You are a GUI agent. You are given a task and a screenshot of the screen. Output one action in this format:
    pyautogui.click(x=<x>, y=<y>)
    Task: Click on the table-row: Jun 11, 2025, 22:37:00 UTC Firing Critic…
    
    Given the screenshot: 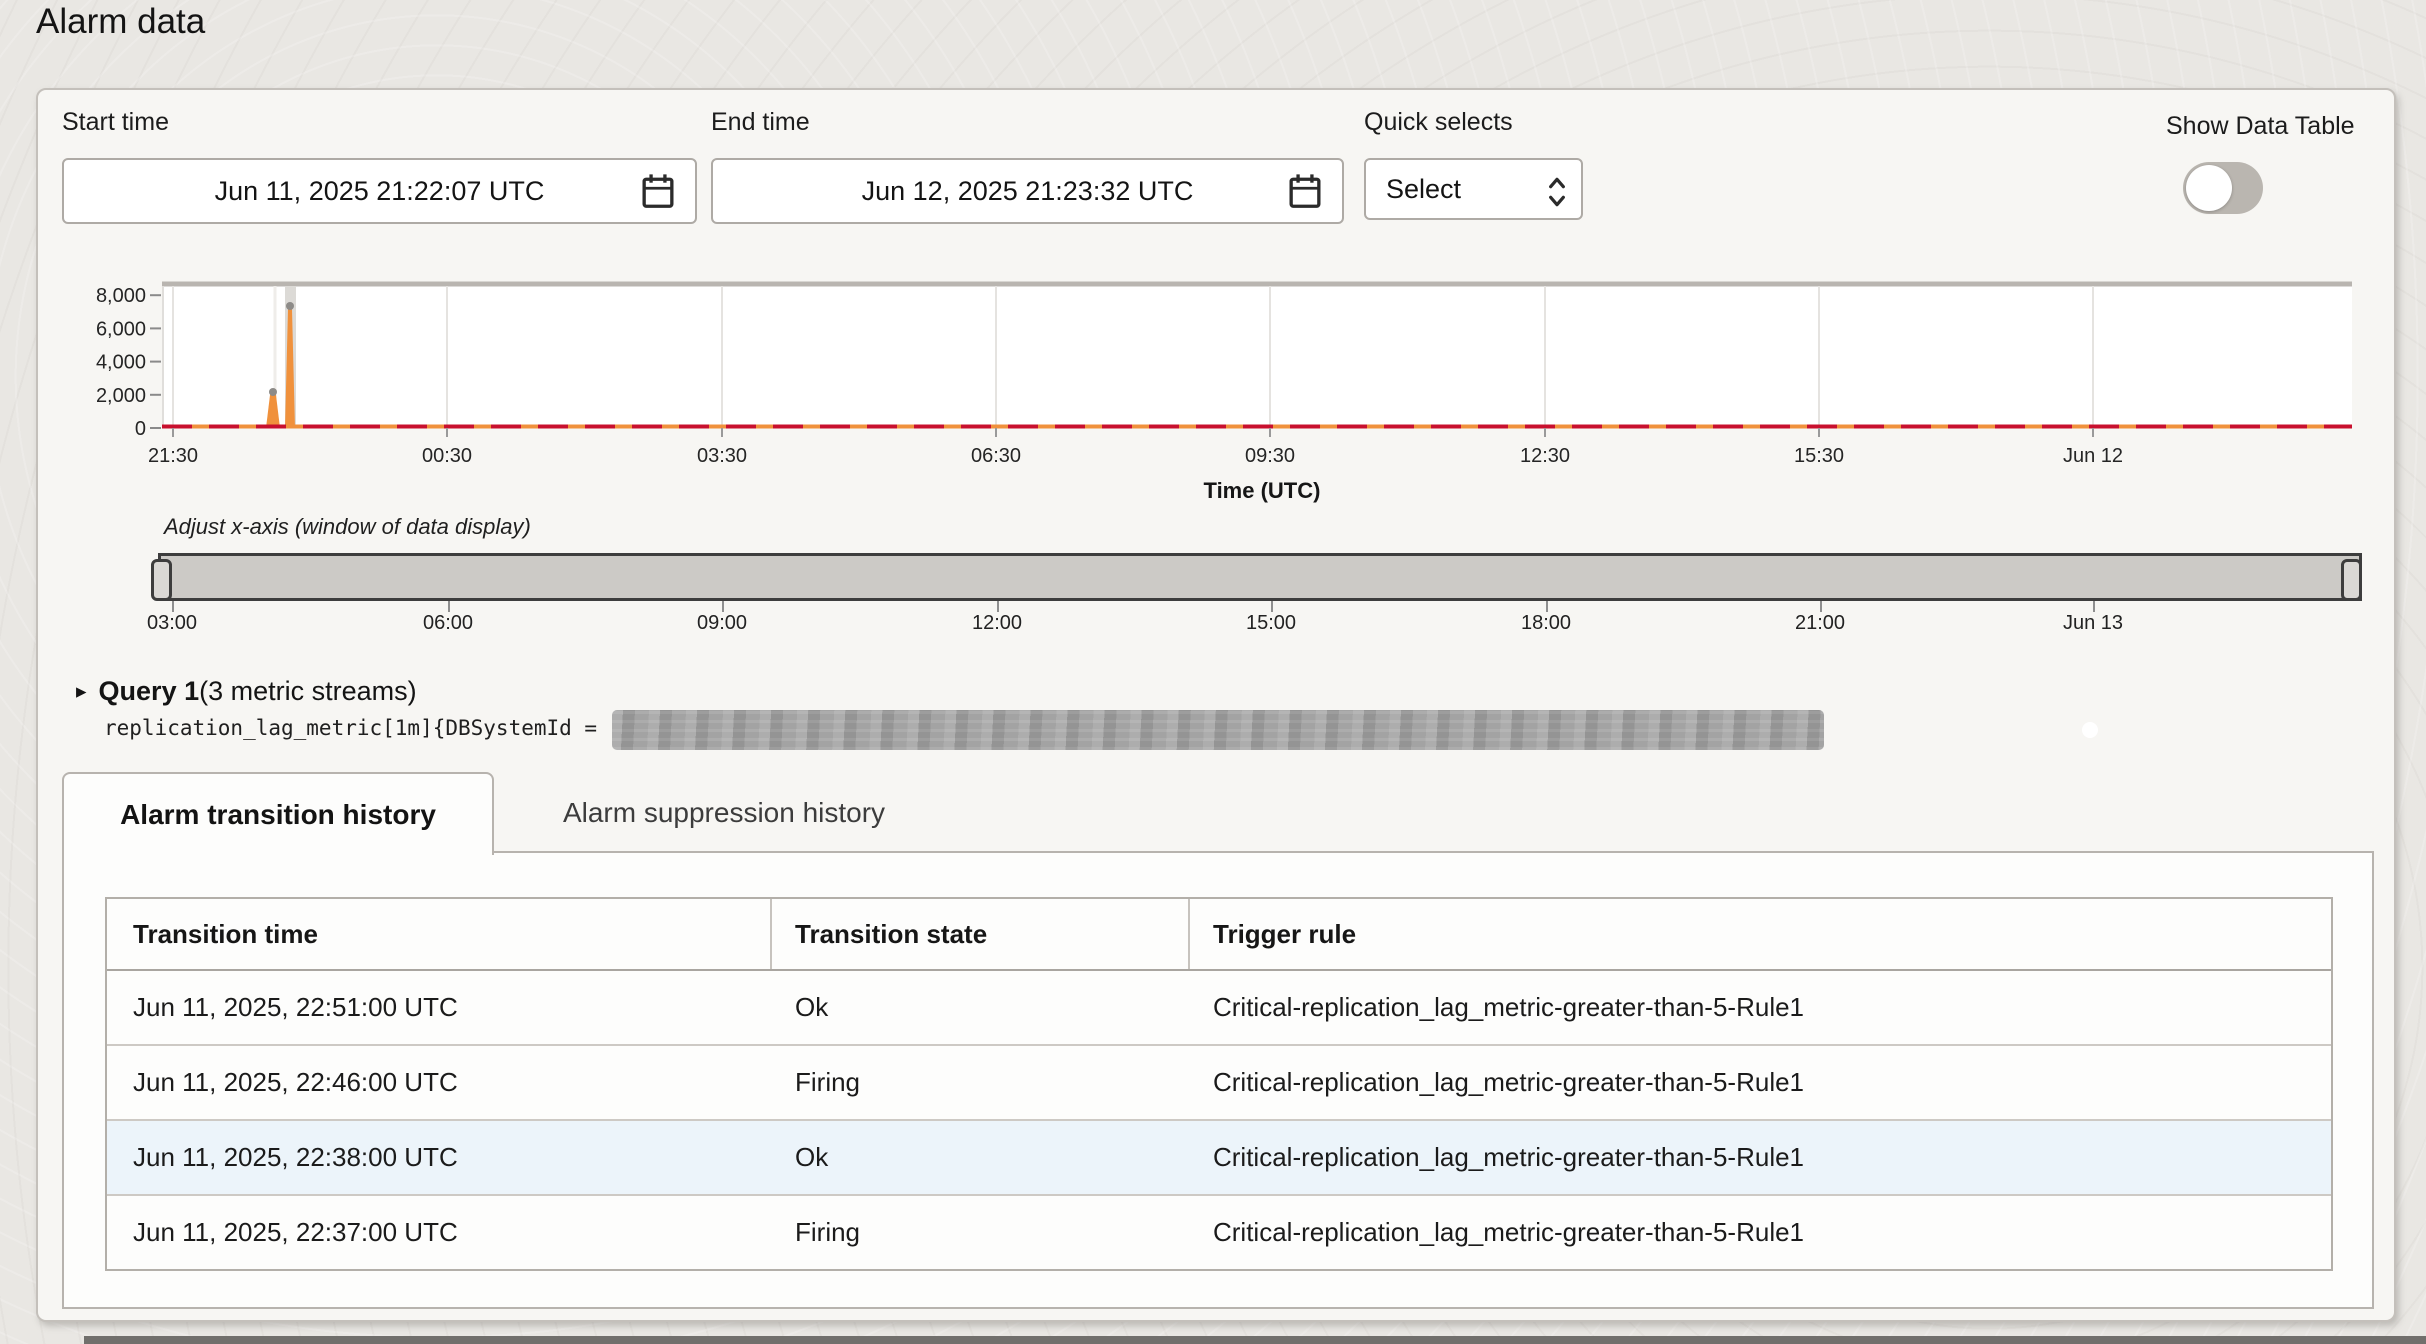 What is the action you would take?
    pyautogui.click(x=1219, y=1232)
    